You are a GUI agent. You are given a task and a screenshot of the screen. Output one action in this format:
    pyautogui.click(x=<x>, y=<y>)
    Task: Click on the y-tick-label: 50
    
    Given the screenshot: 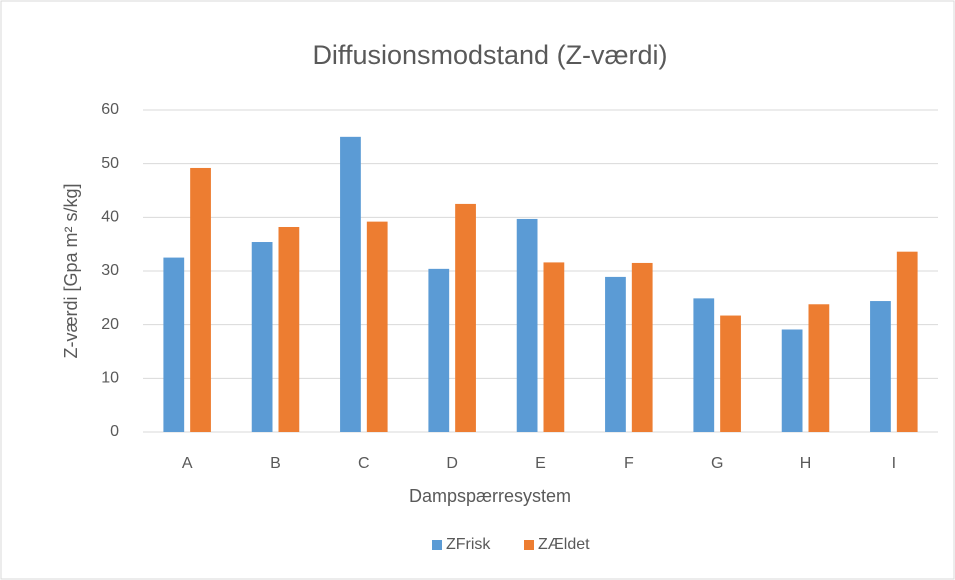 What is the action you would take?
    pyautogui.click(x=110, y=163)
    